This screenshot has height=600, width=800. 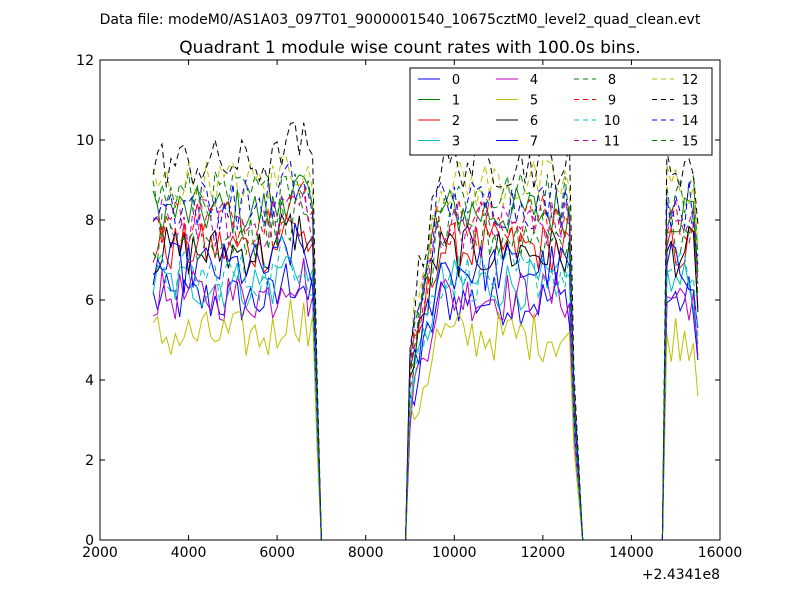 What do you see at coordinates (277, 553) in the screenshot?
I see `x-tick-label: 6000` at bounding box center [277, 553].